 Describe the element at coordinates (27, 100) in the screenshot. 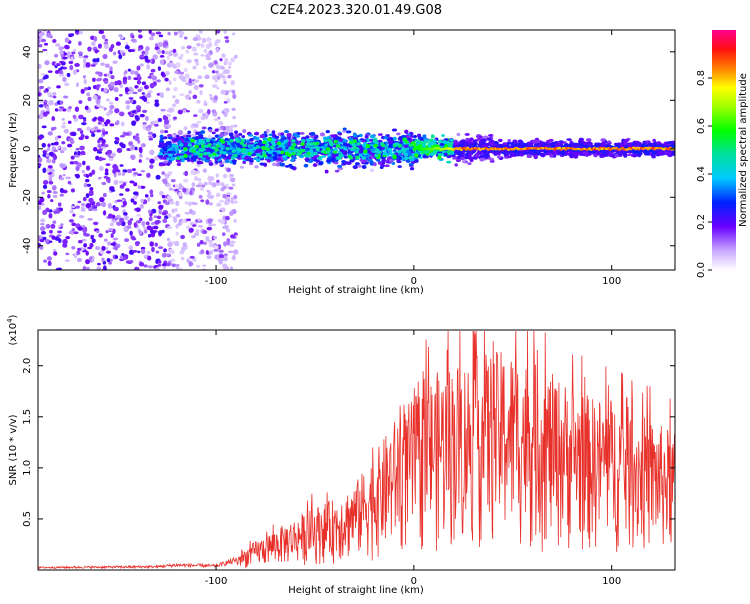

I see `heatmap-y-tick-label: 20` at that location.